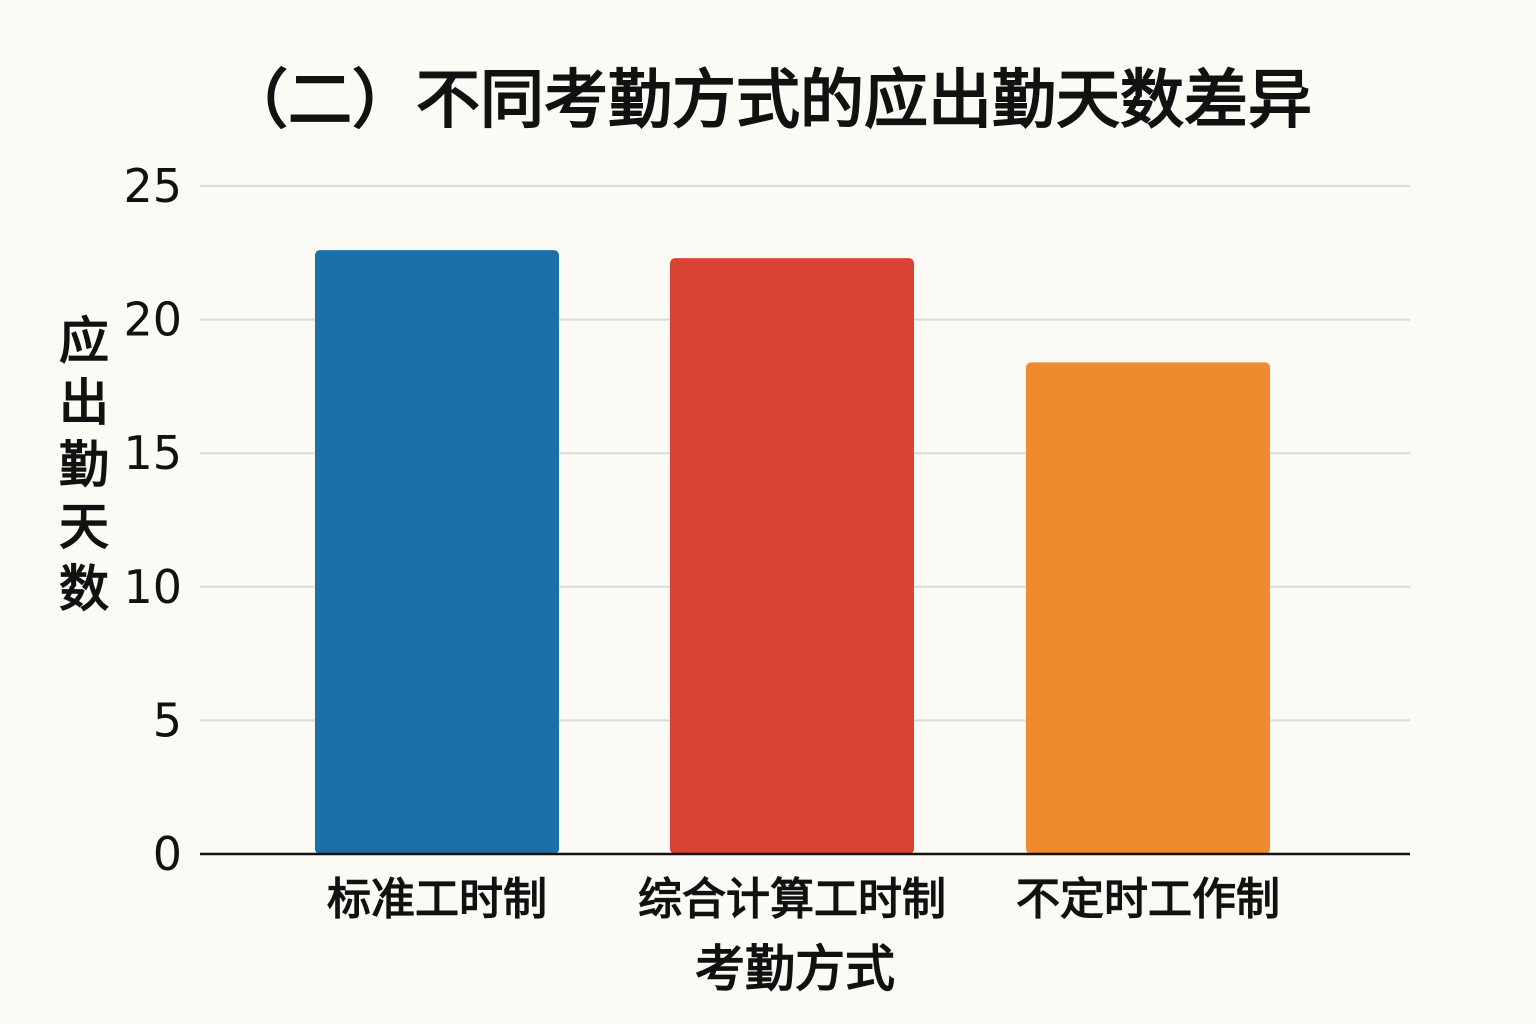 The width and height of the screenshot is (1536, 1024). I want to click on y-tick-label: 25, so click(152, 186).